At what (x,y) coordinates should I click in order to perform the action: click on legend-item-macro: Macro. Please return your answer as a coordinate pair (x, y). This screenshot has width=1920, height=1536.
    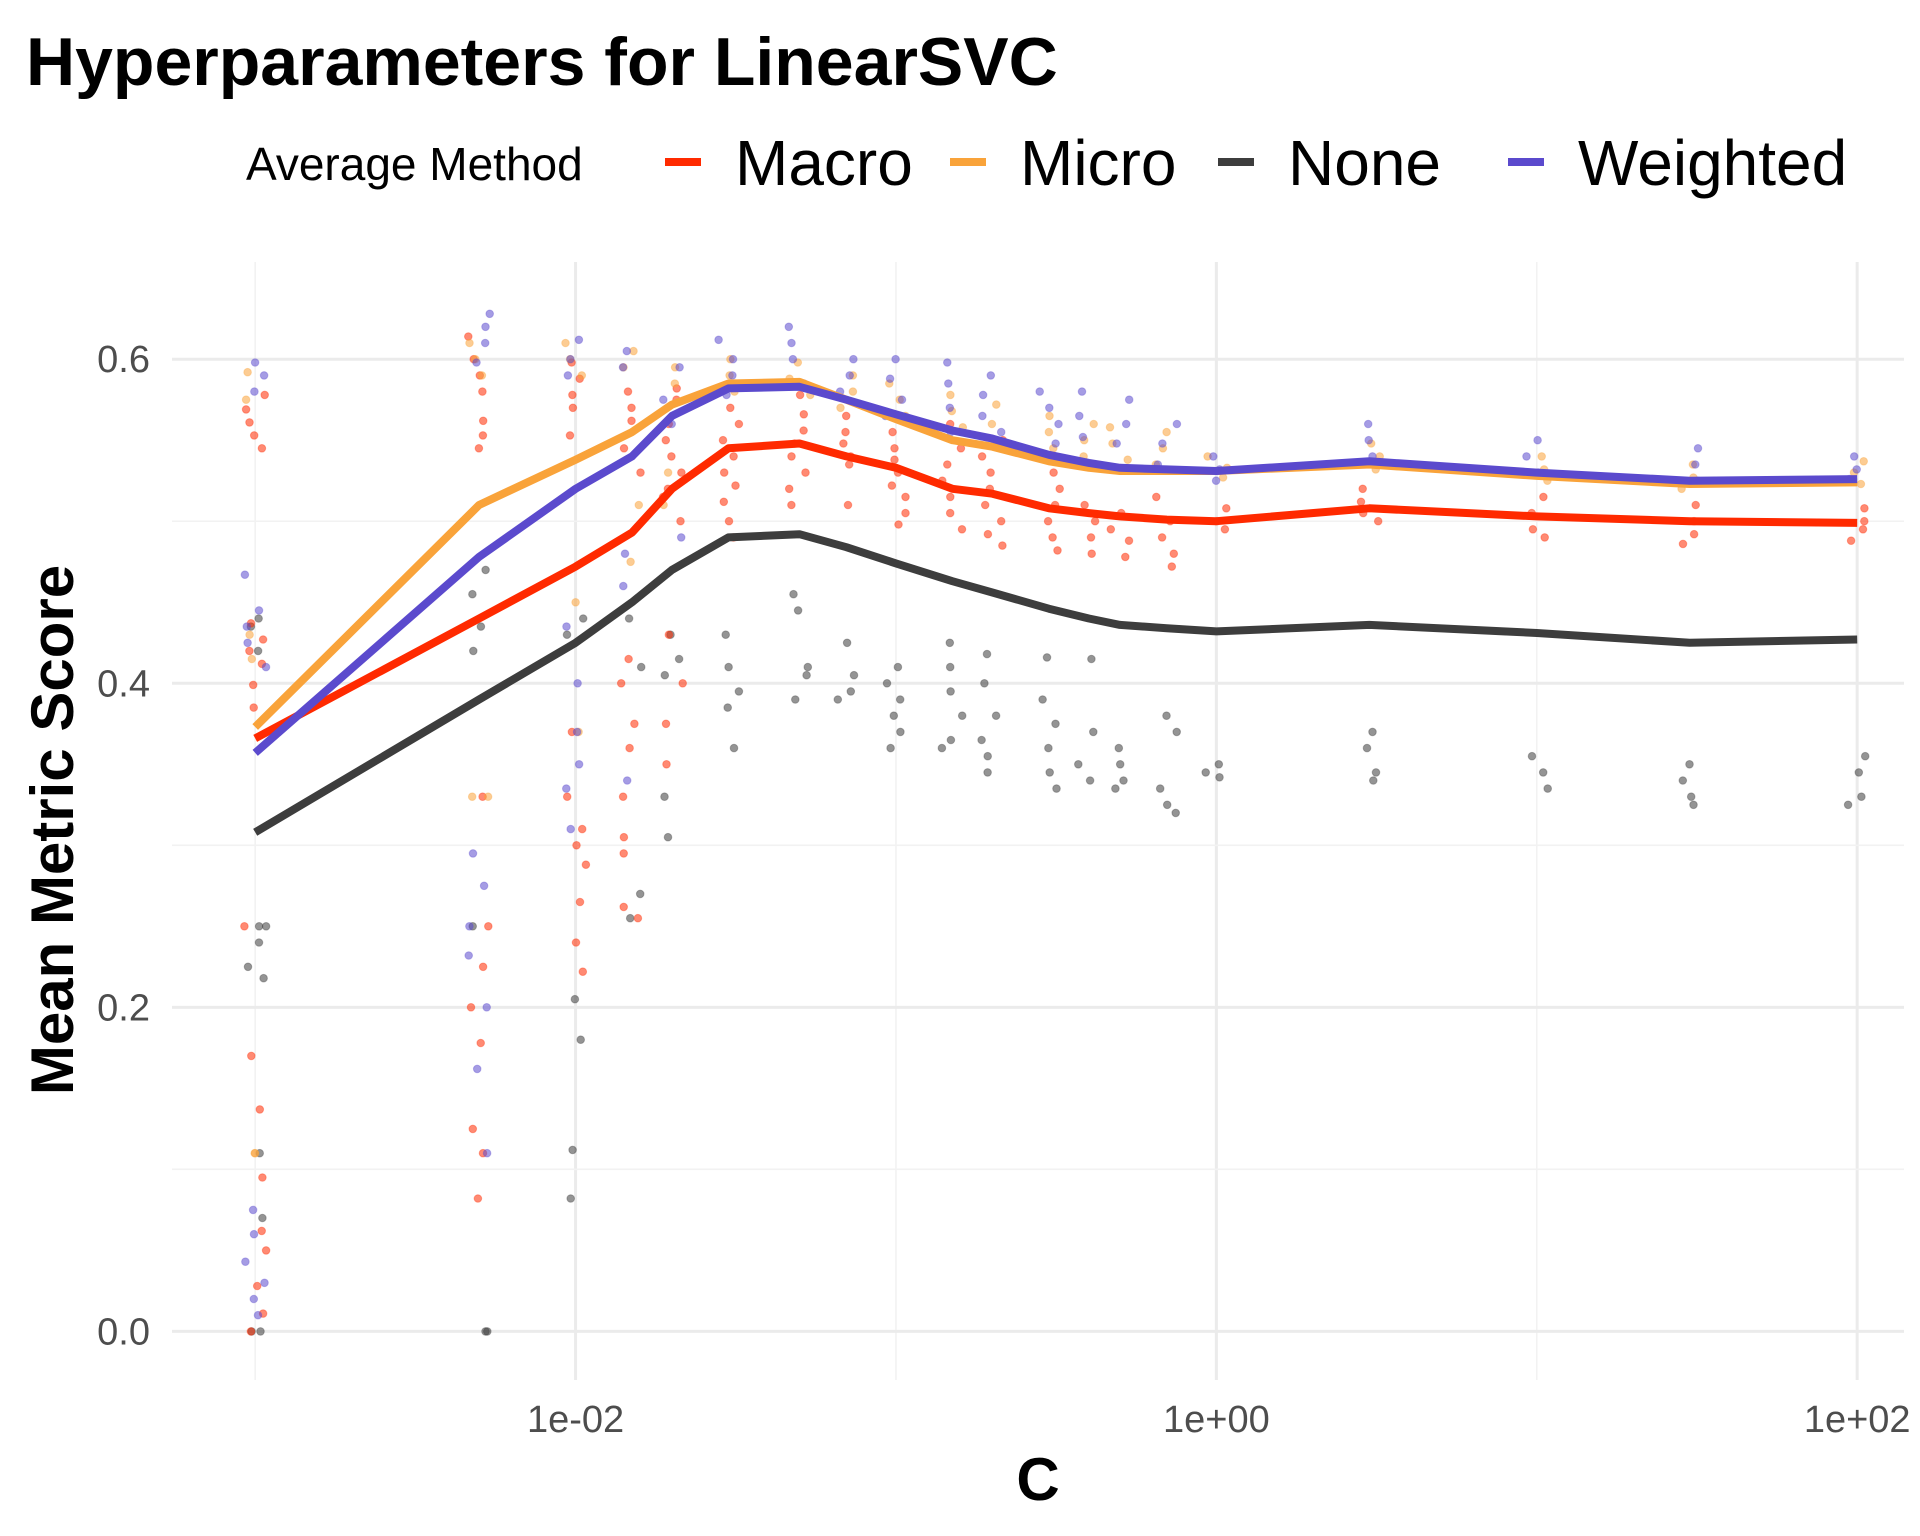
    Looking at the image, I should click on (789, 163).